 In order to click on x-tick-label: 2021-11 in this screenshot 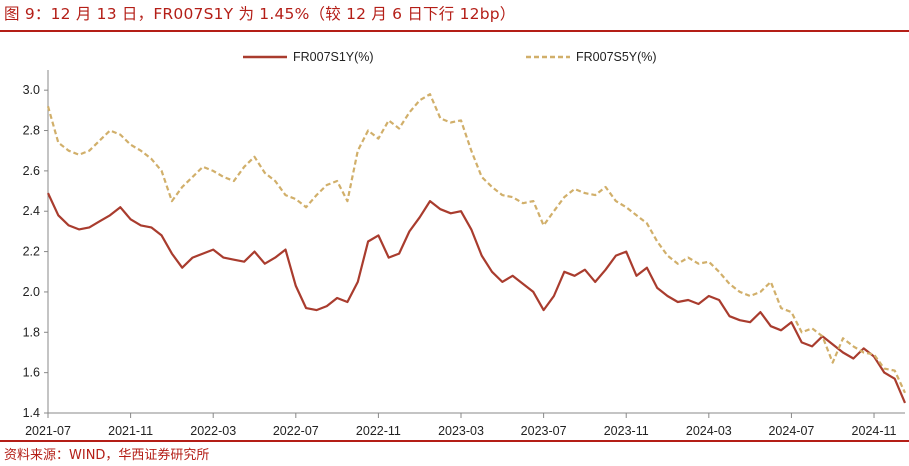, I will do `click(130, 431)`.